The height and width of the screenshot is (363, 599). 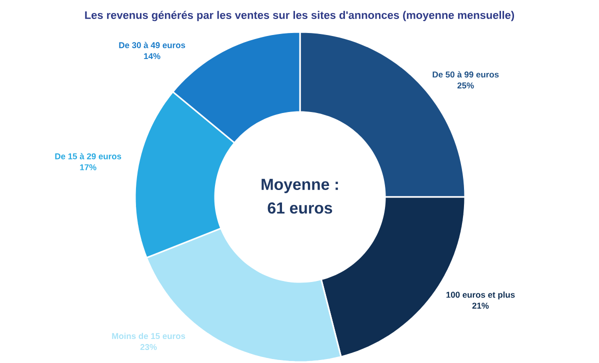 What do you see at coordinates (465, 74) in the screenshot?
I see `slice-label: De 50 à 99 euros` at bounding box center [465, 74].